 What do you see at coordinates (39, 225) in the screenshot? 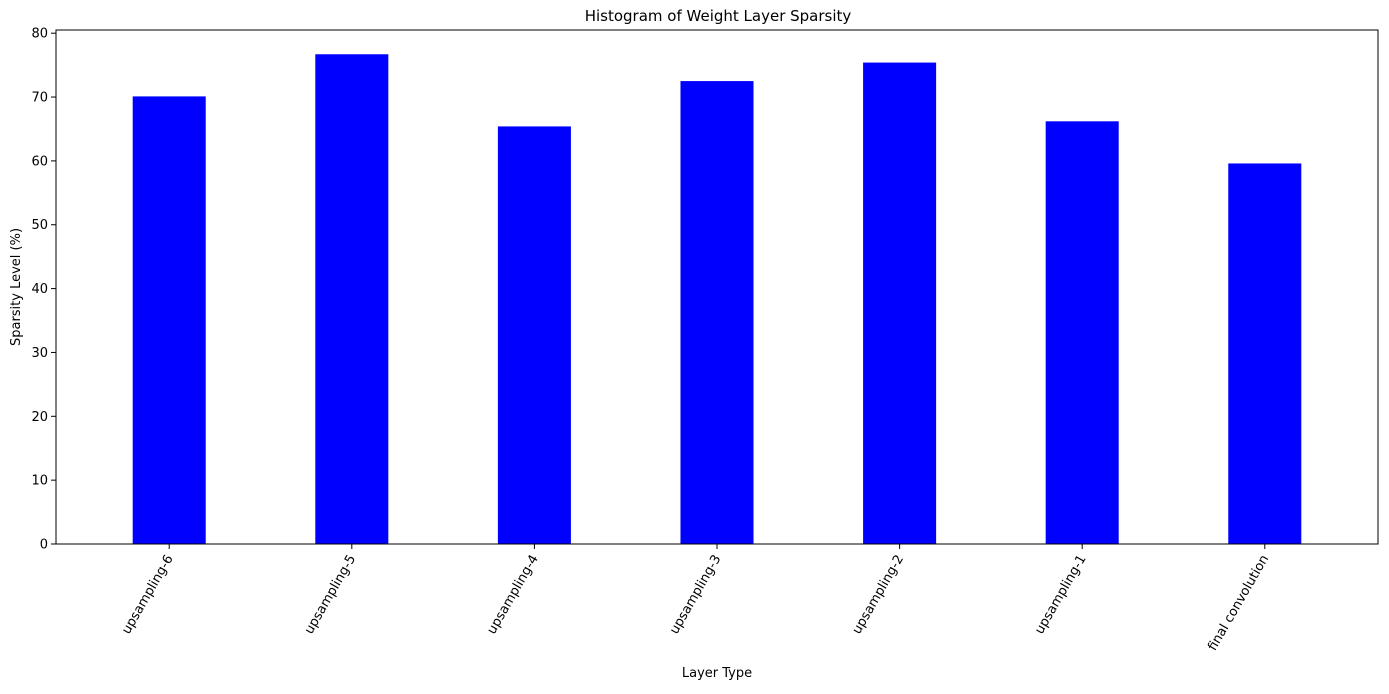
I see `y-tick-label: 50` at bounding box center [39, 225].